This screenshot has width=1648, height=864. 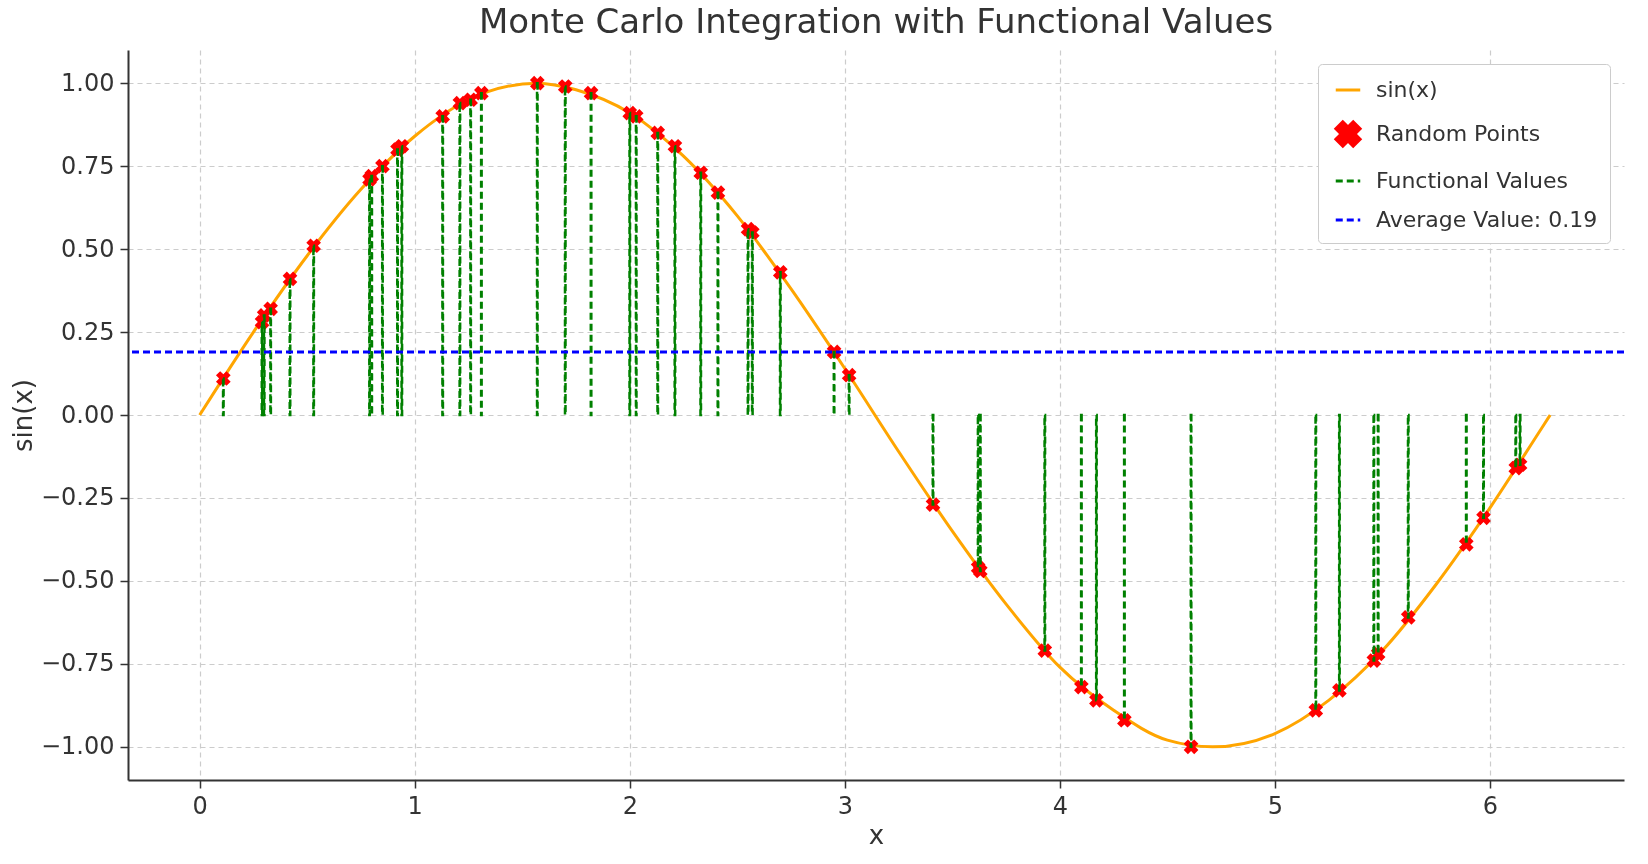 I want to click on y-tick-label: 0.00, so click(x=88, y=414).